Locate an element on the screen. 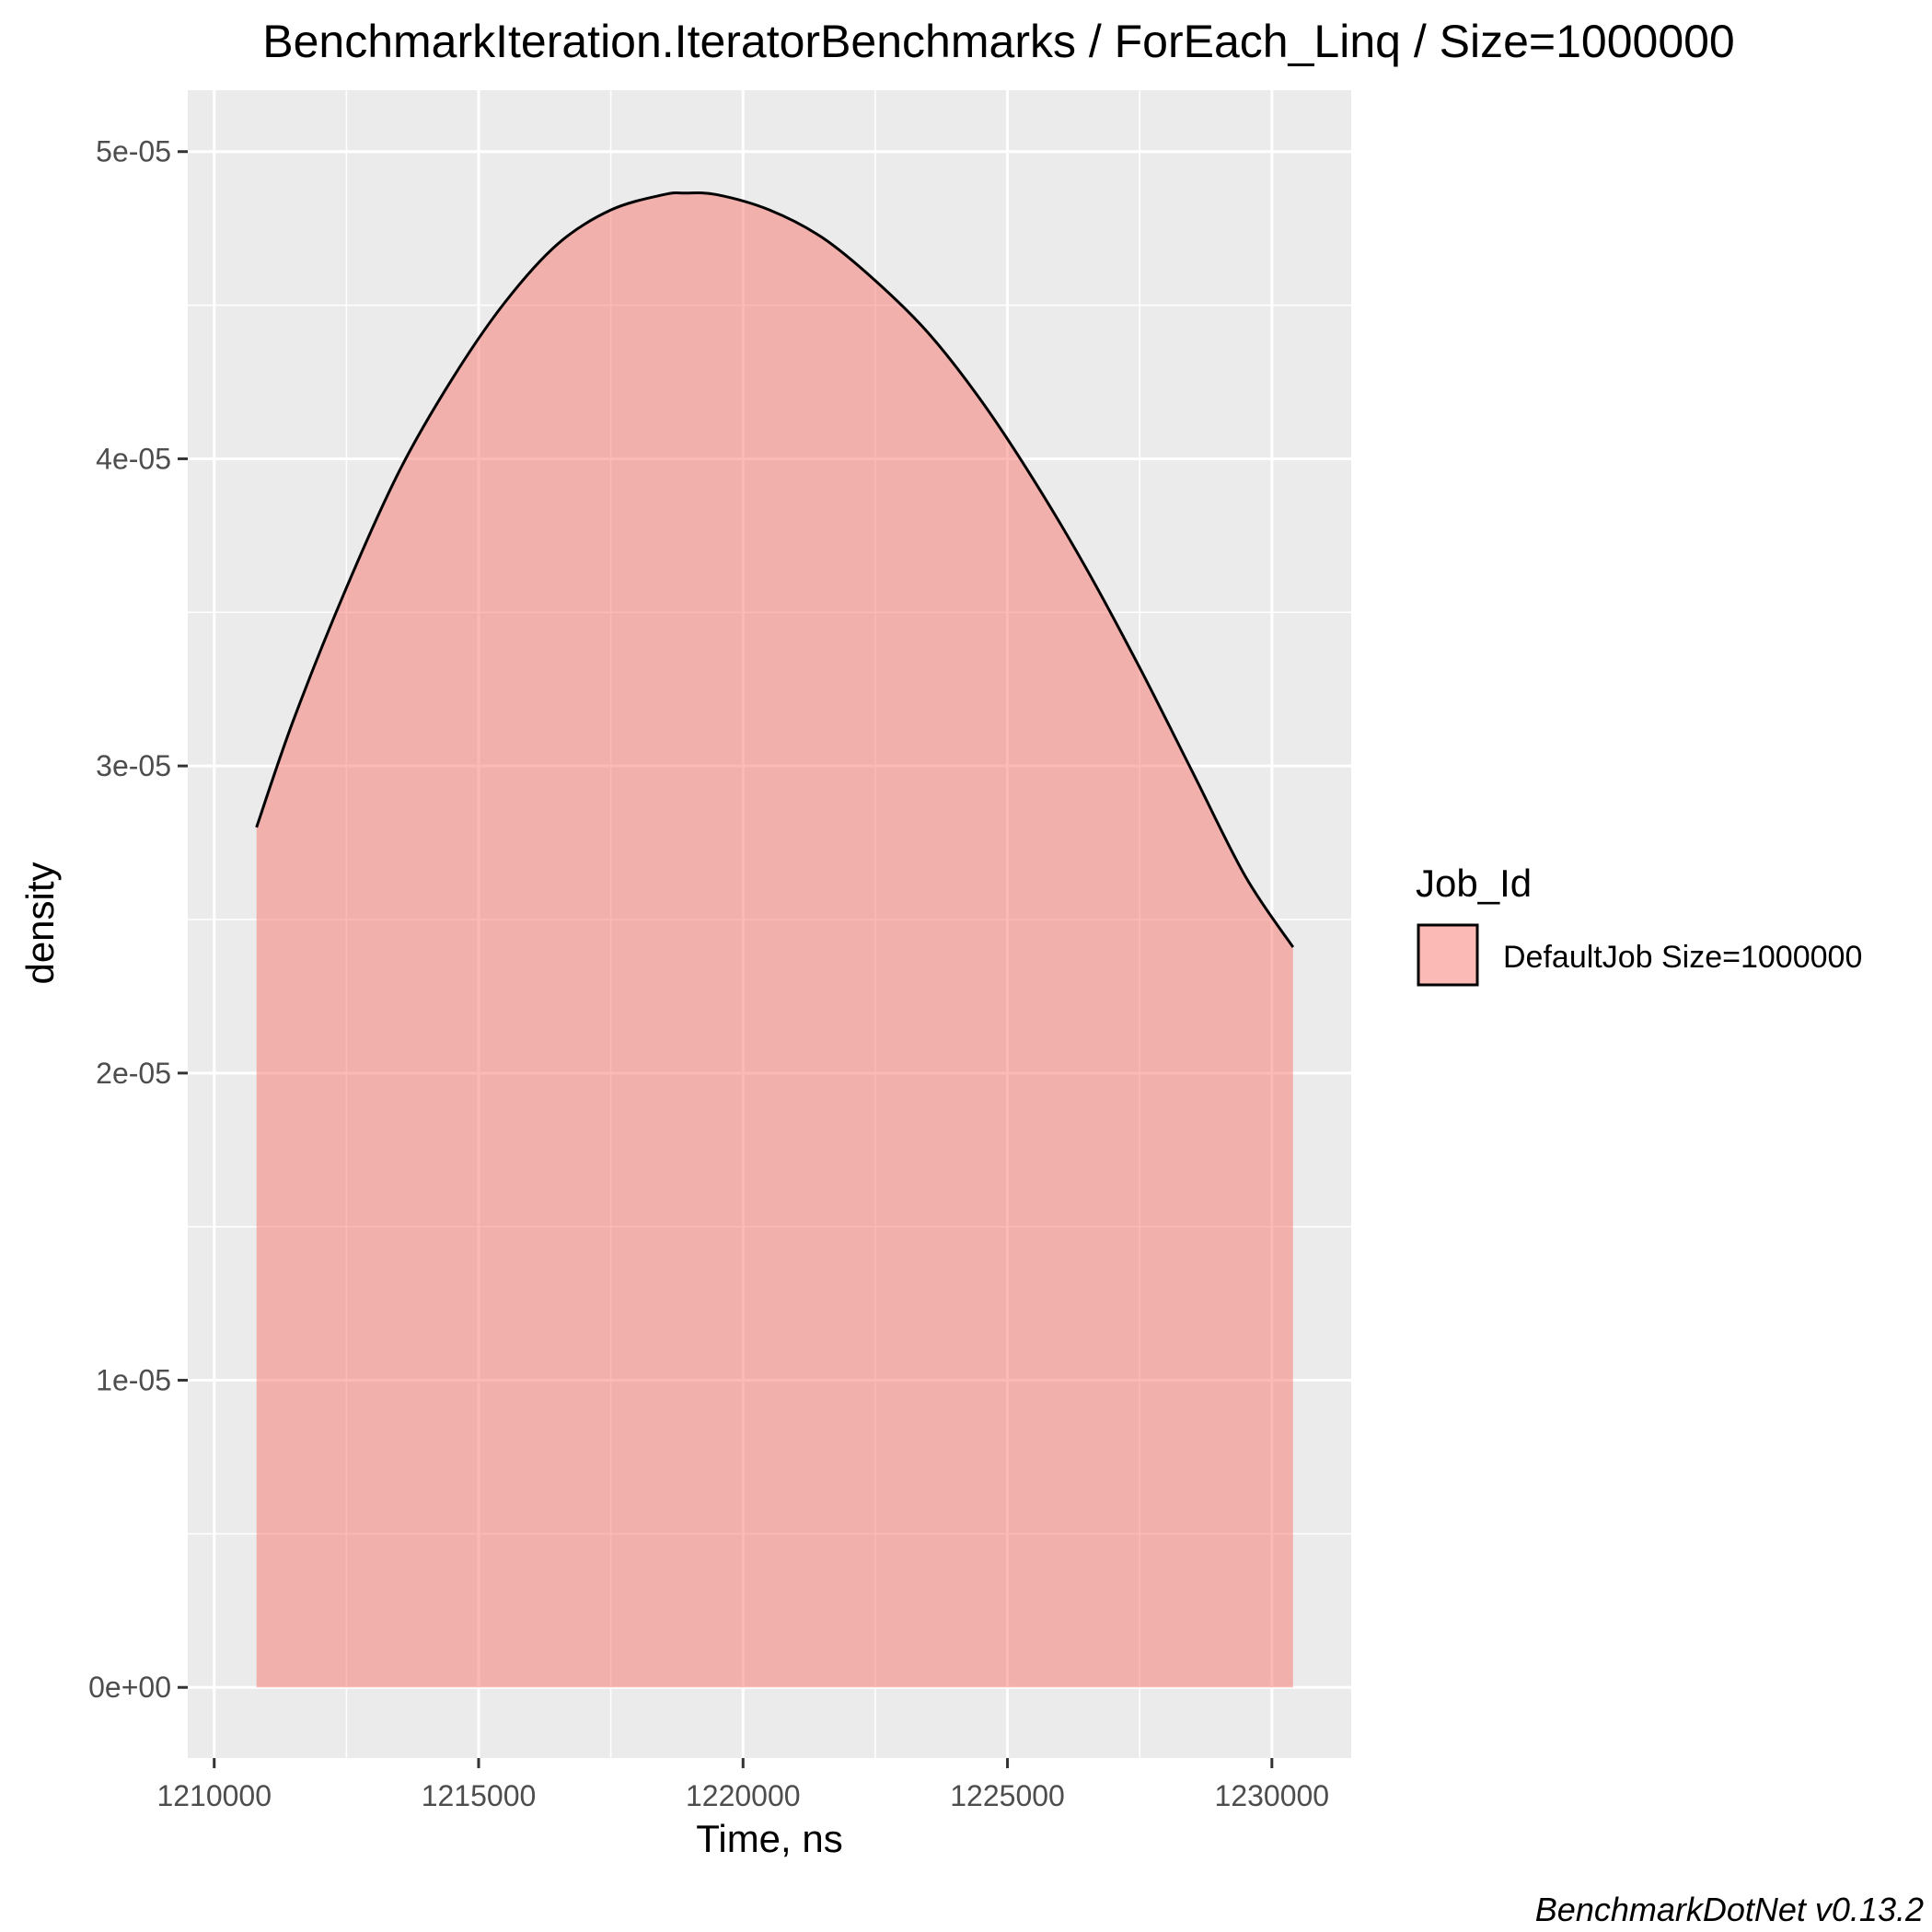 This screenshot has height=1932, width=1932. x-tick-label: 1230000 is located at coordinates (1273, 1796).